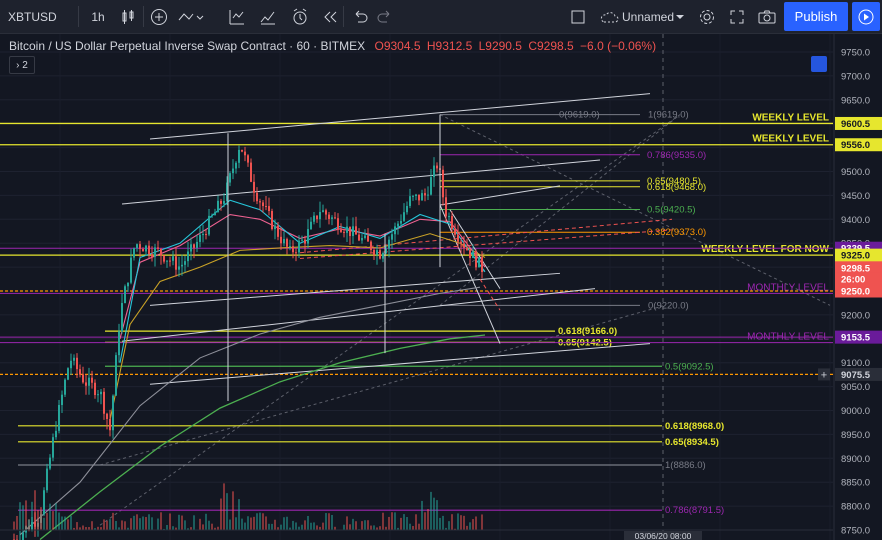 The image size is (882, 540). I want to click on key-level-label: WEEKLY LEVEL, so click(790, 139).